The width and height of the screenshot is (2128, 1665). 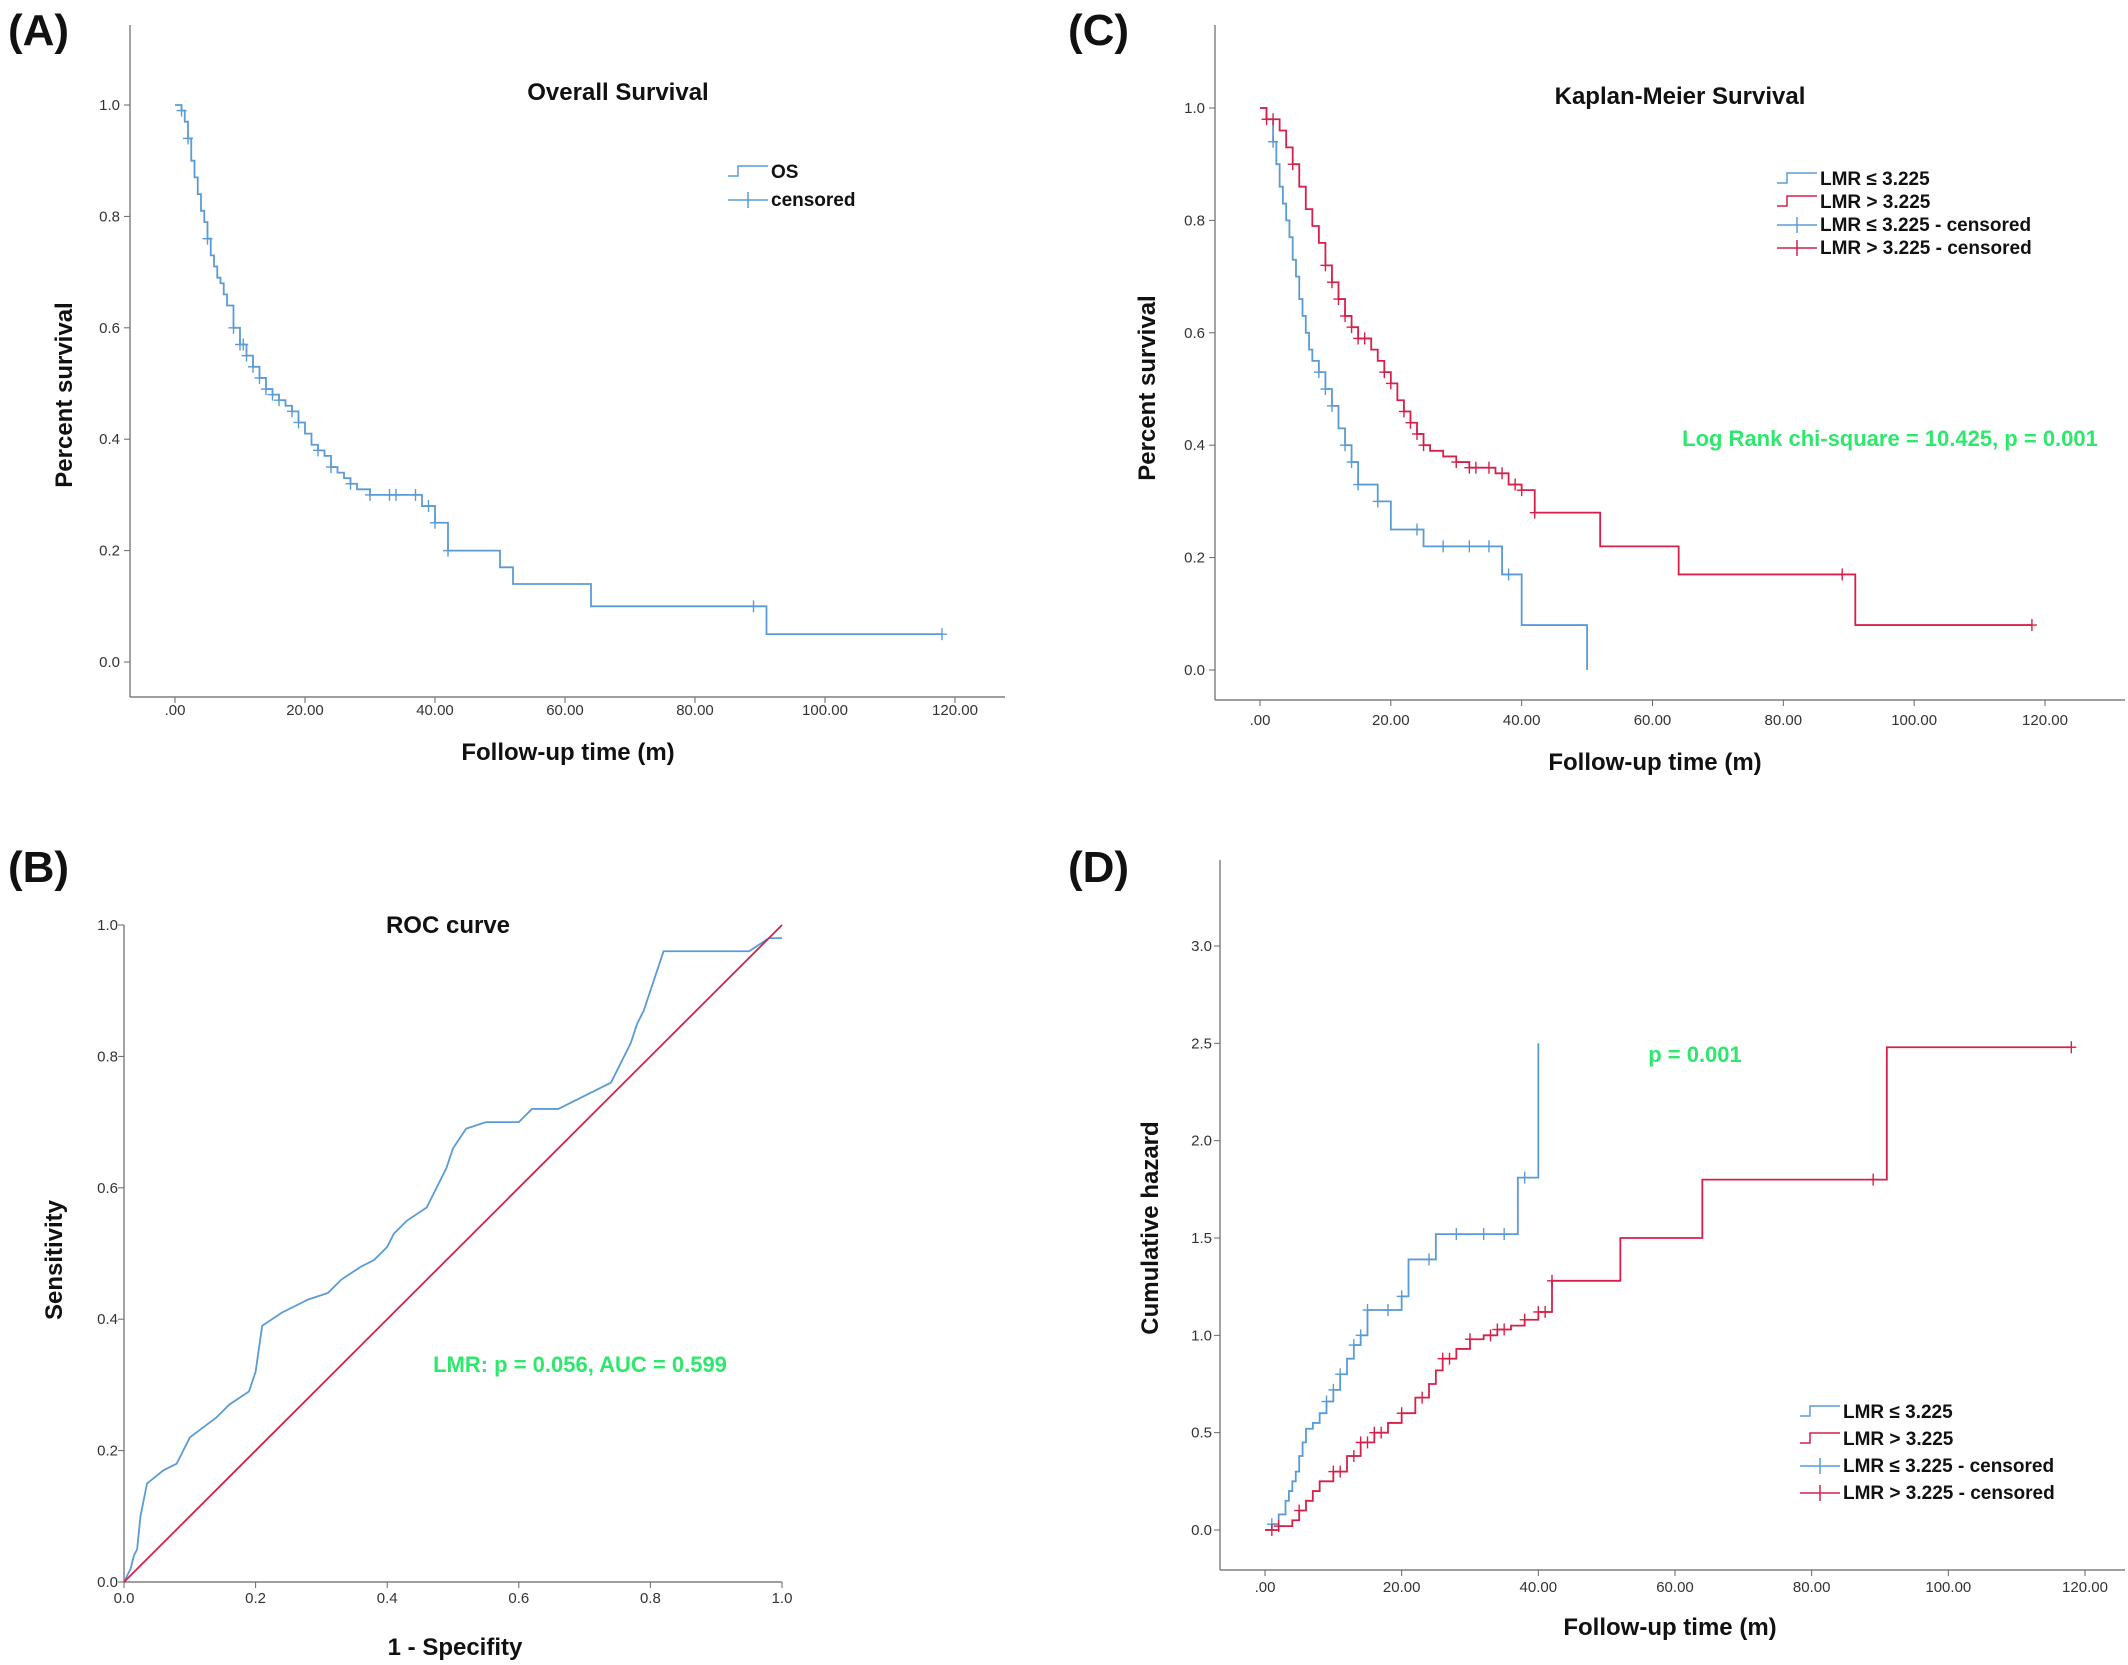 I want to click on y-tick-label: 2.0, so click(x=1201, y=1141).